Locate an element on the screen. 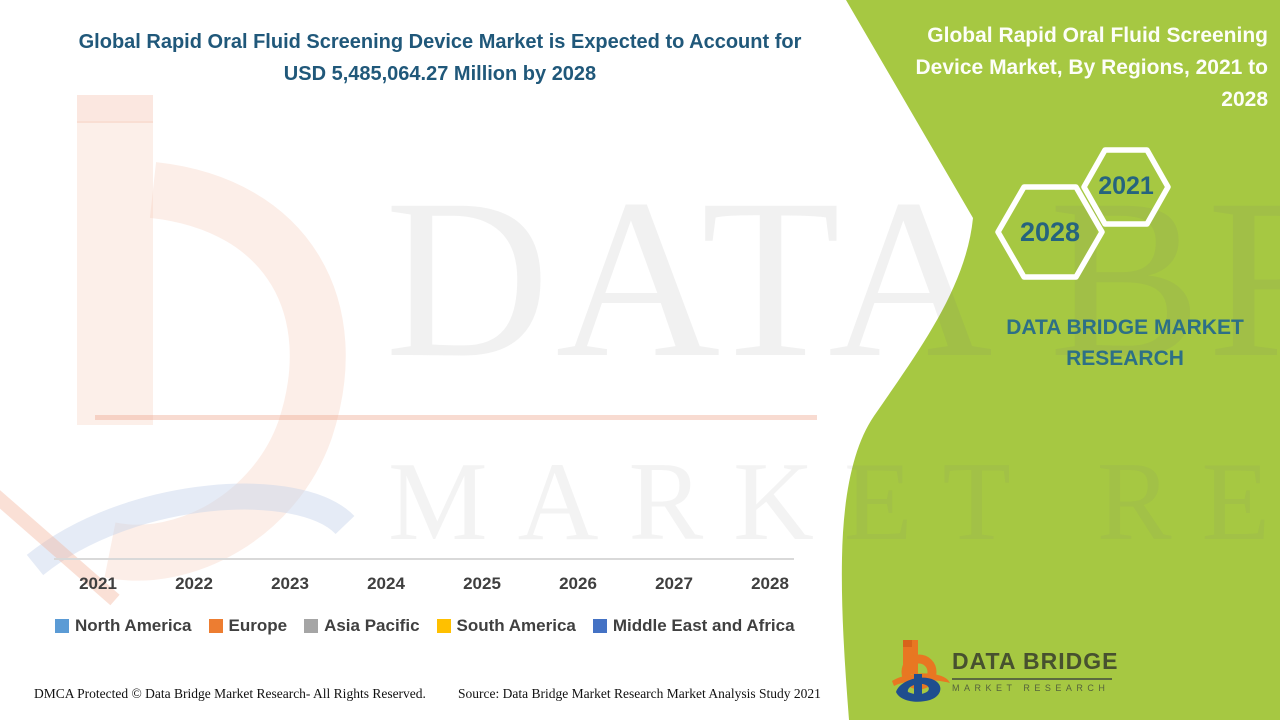 Image resolution: width=1280 pixels, height=720 pixels. legend-label: Middle East and Africa is located at coordinates (703, 625).